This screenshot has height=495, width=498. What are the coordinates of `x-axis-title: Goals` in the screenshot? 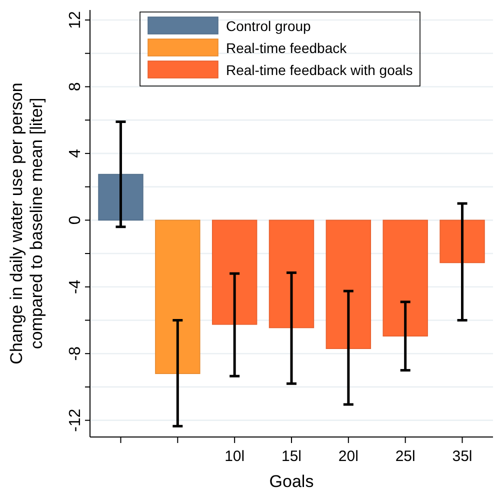 It's located at (291, 481).